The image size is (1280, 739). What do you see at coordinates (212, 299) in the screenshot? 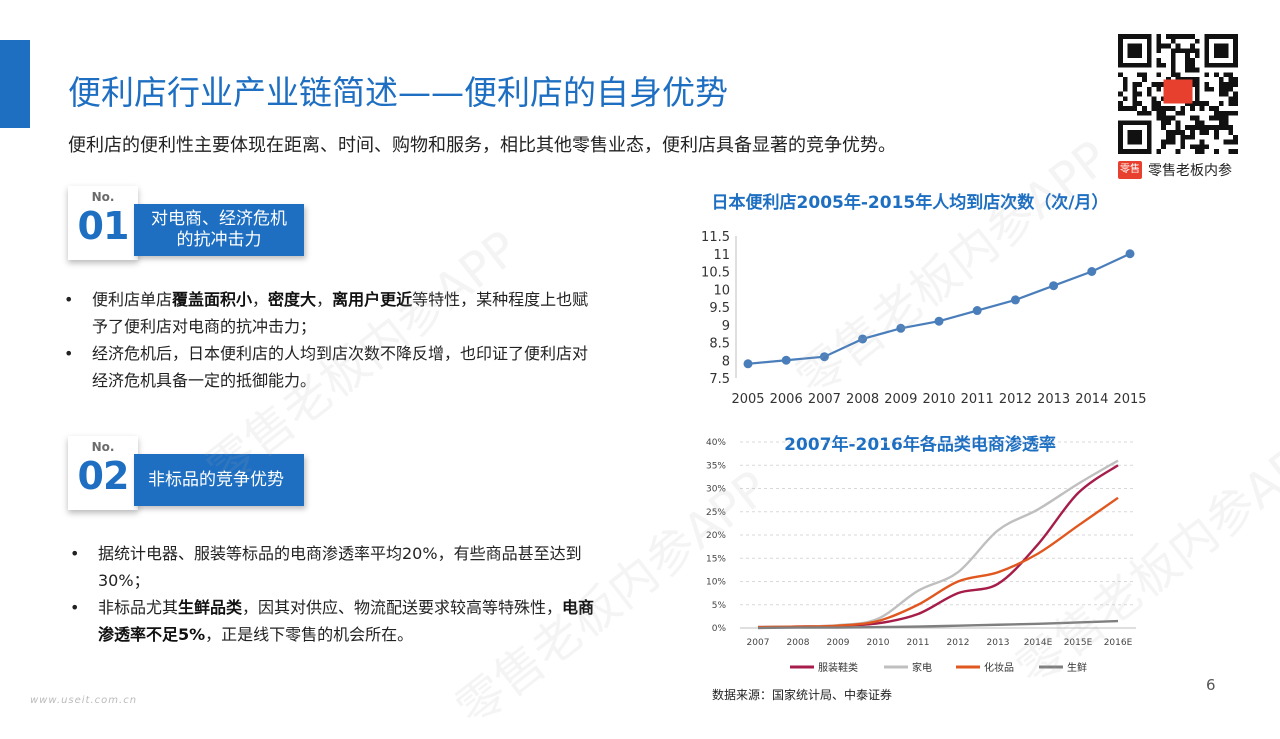
I see `bullet-emphasis: 覆盖面积小` at bounding box center [212, 299].